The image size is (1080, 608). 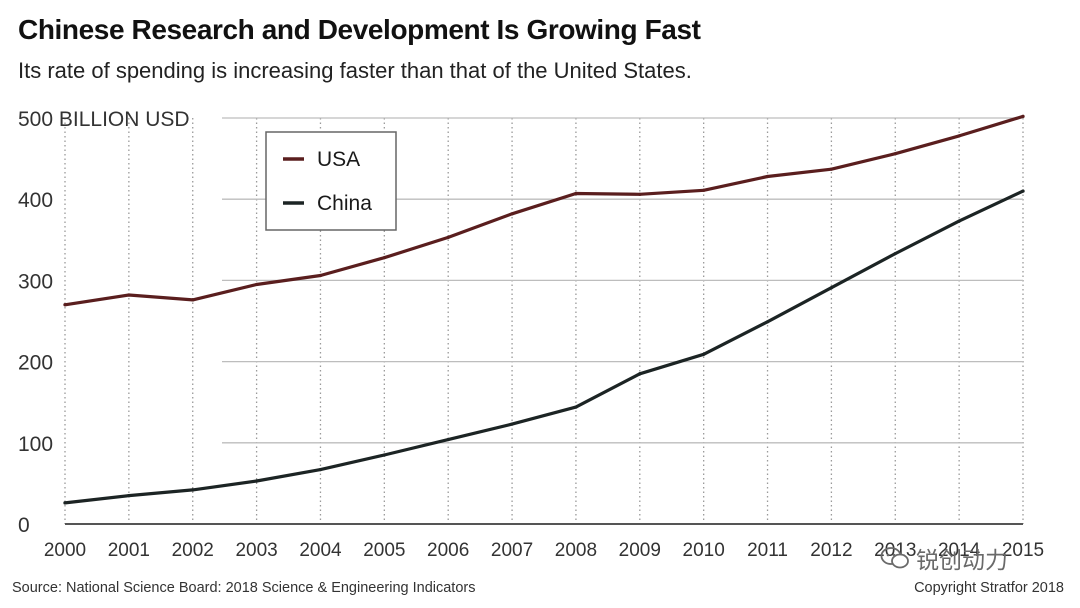 I want to click on data-point-usa-2004, so click(x=320, y=275).